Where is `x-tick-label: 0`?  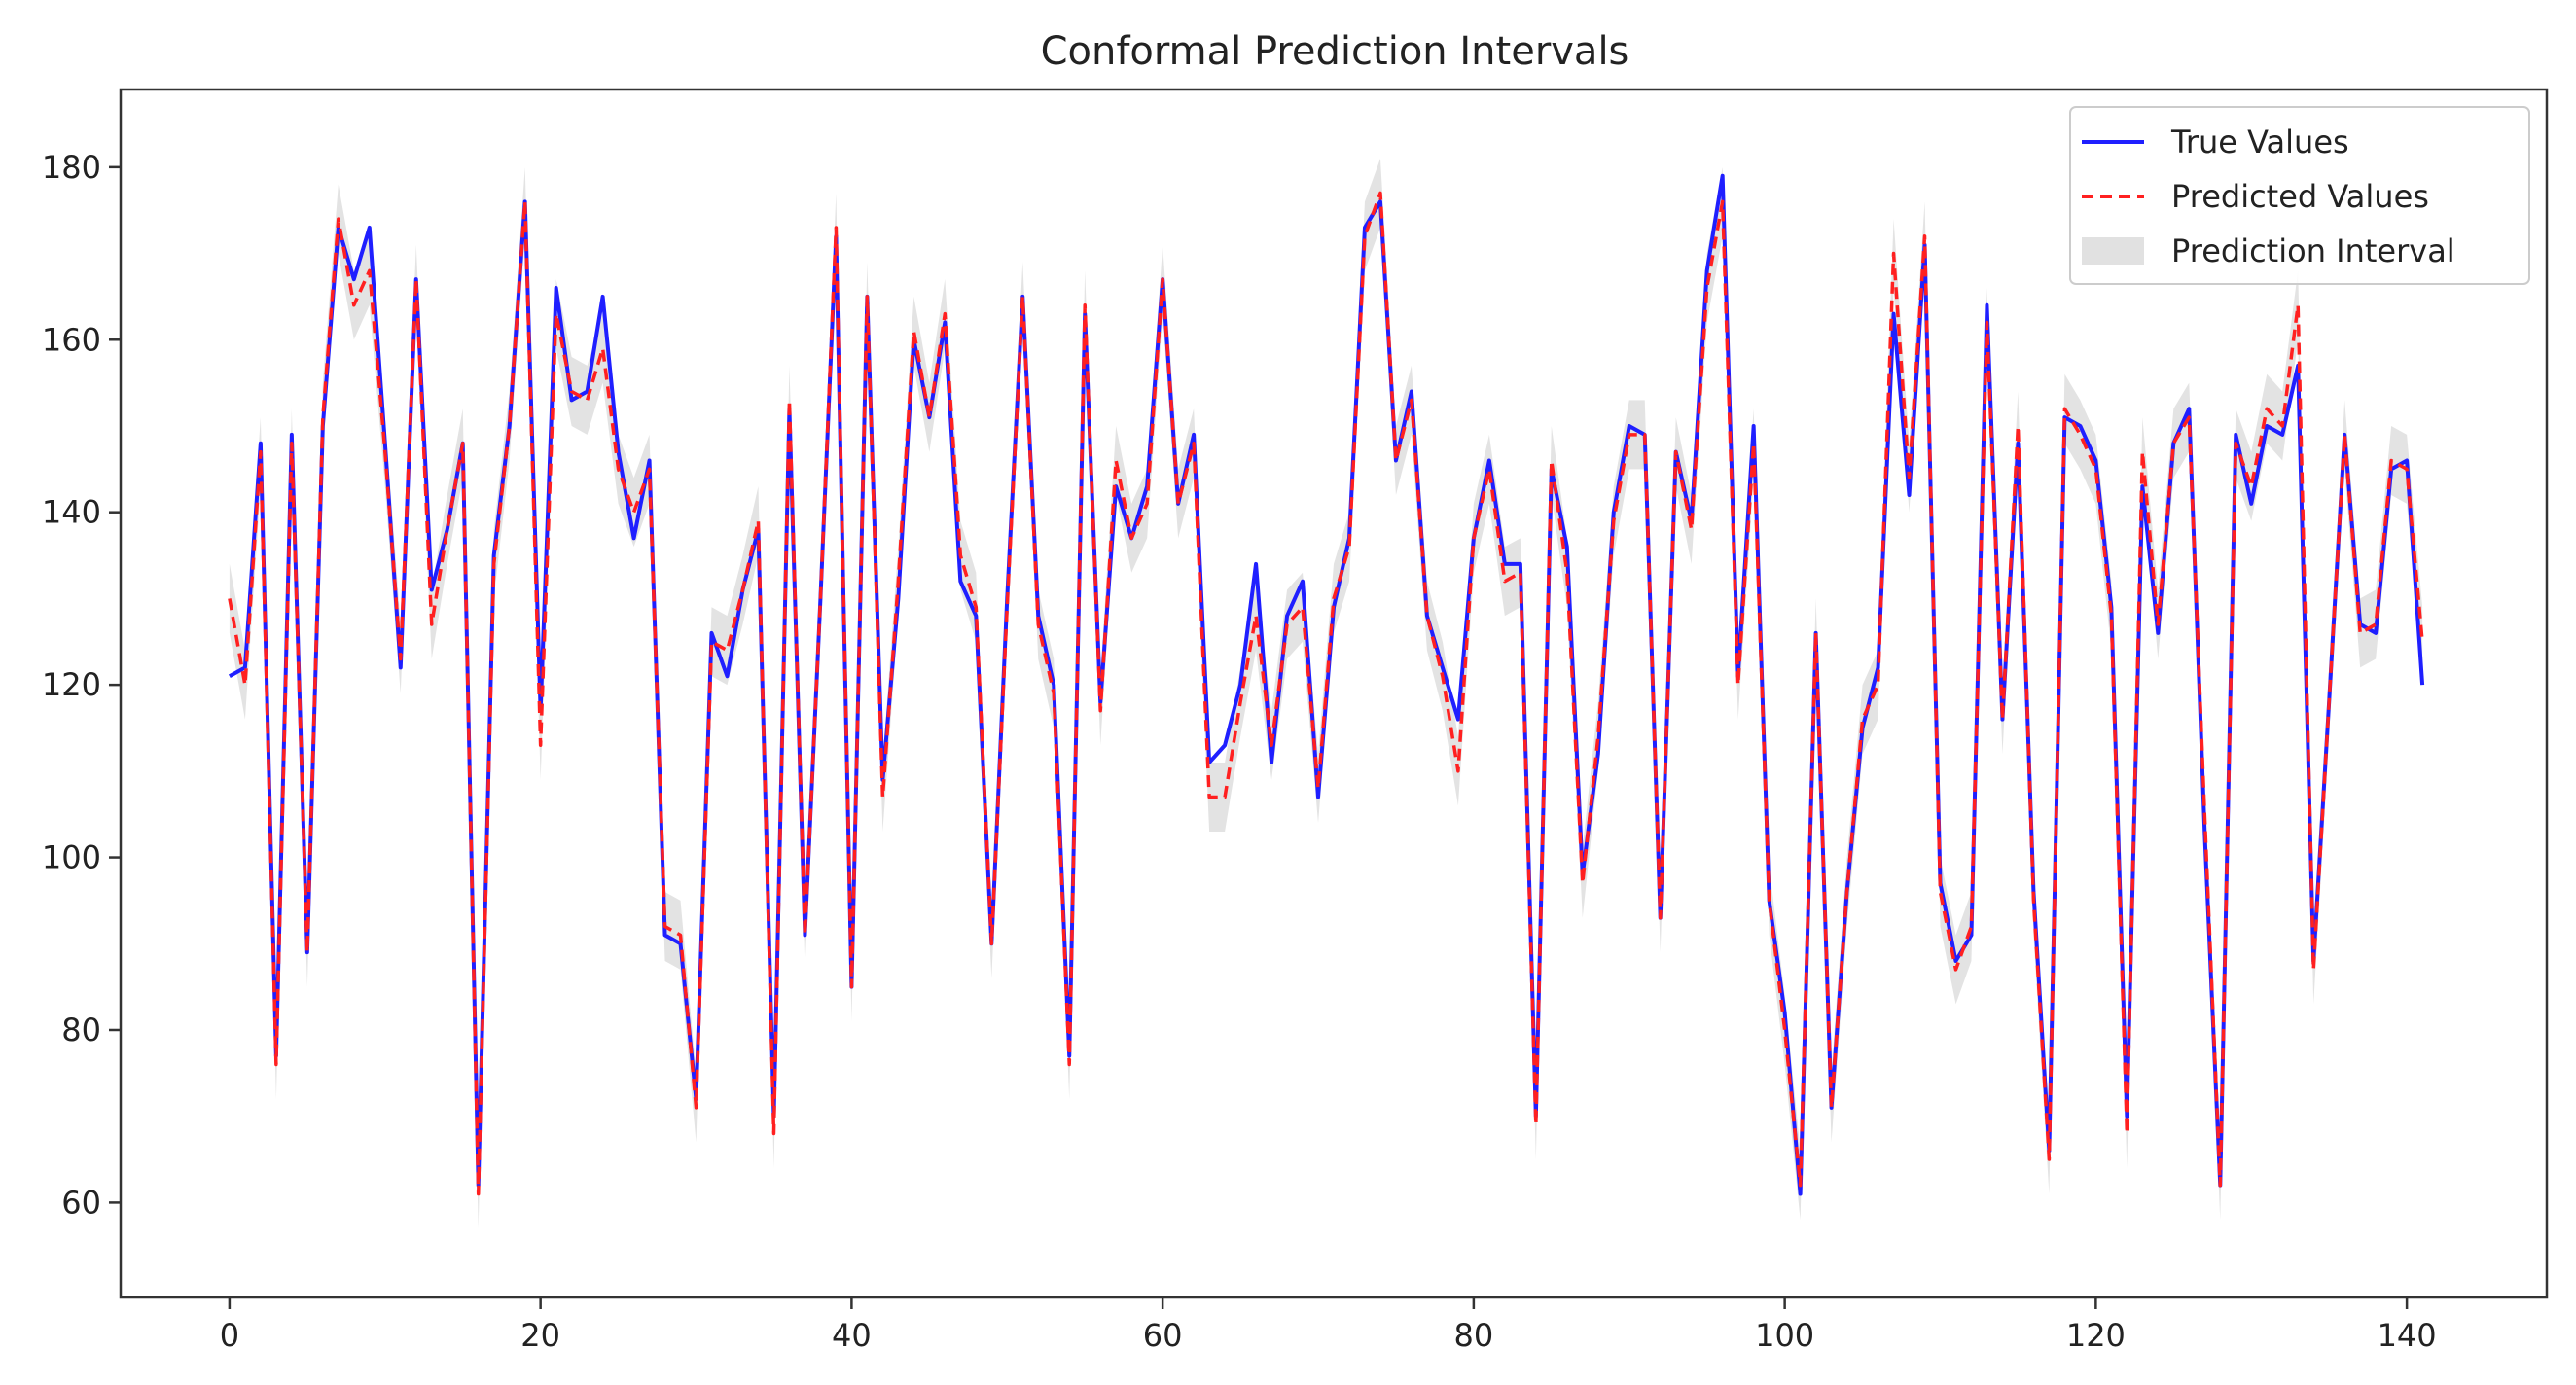
x-tick-label: 0 is located at coordinates (229, 1335).